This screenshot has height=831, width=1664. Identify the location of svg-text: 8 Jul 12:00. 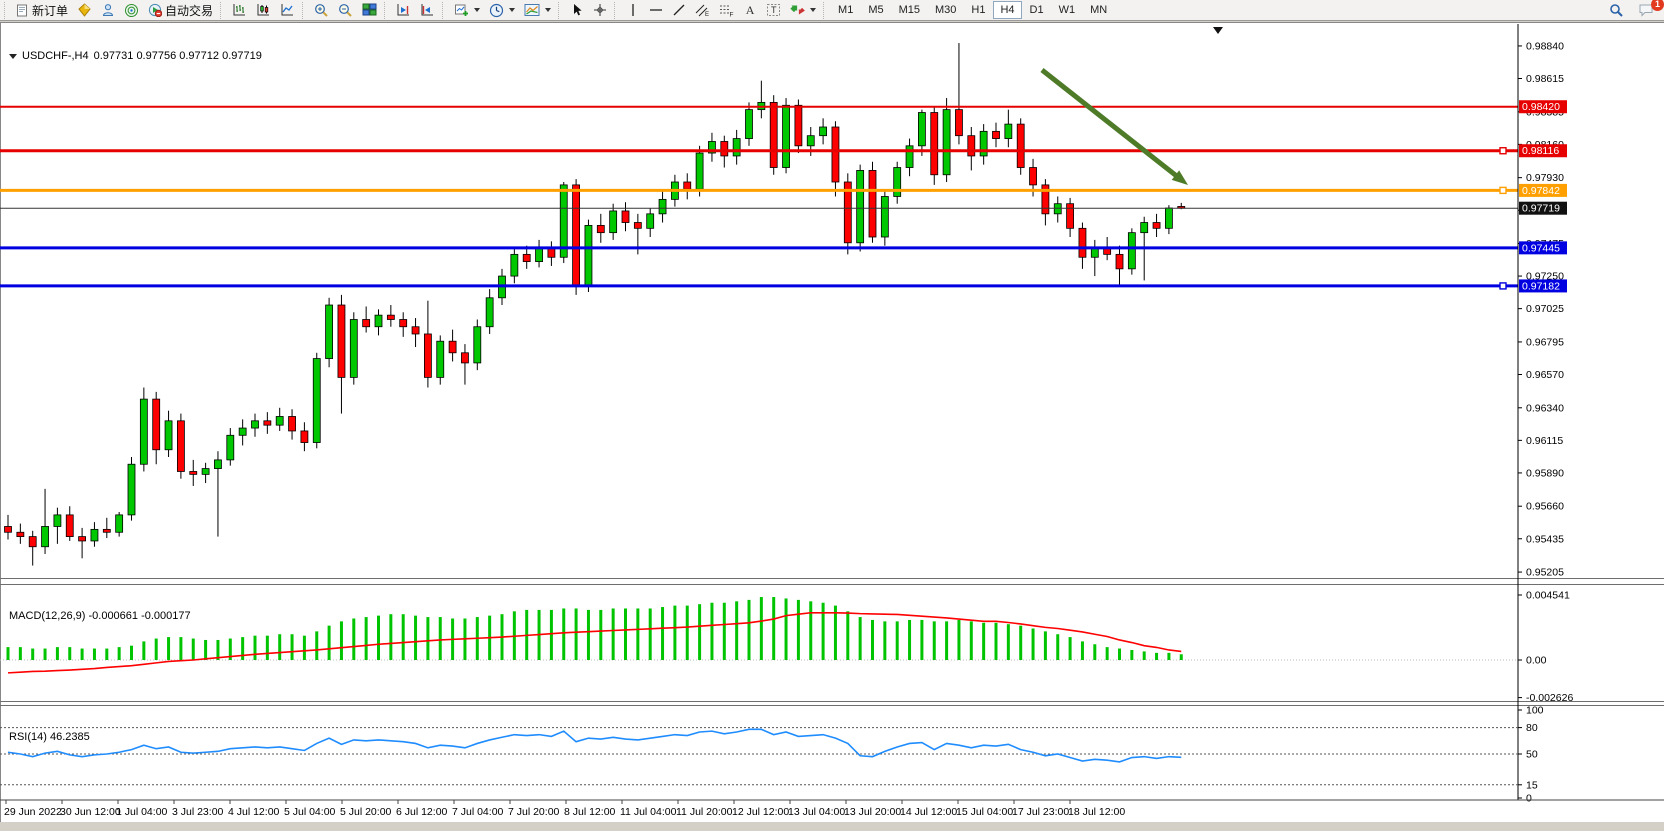
(590, 812).